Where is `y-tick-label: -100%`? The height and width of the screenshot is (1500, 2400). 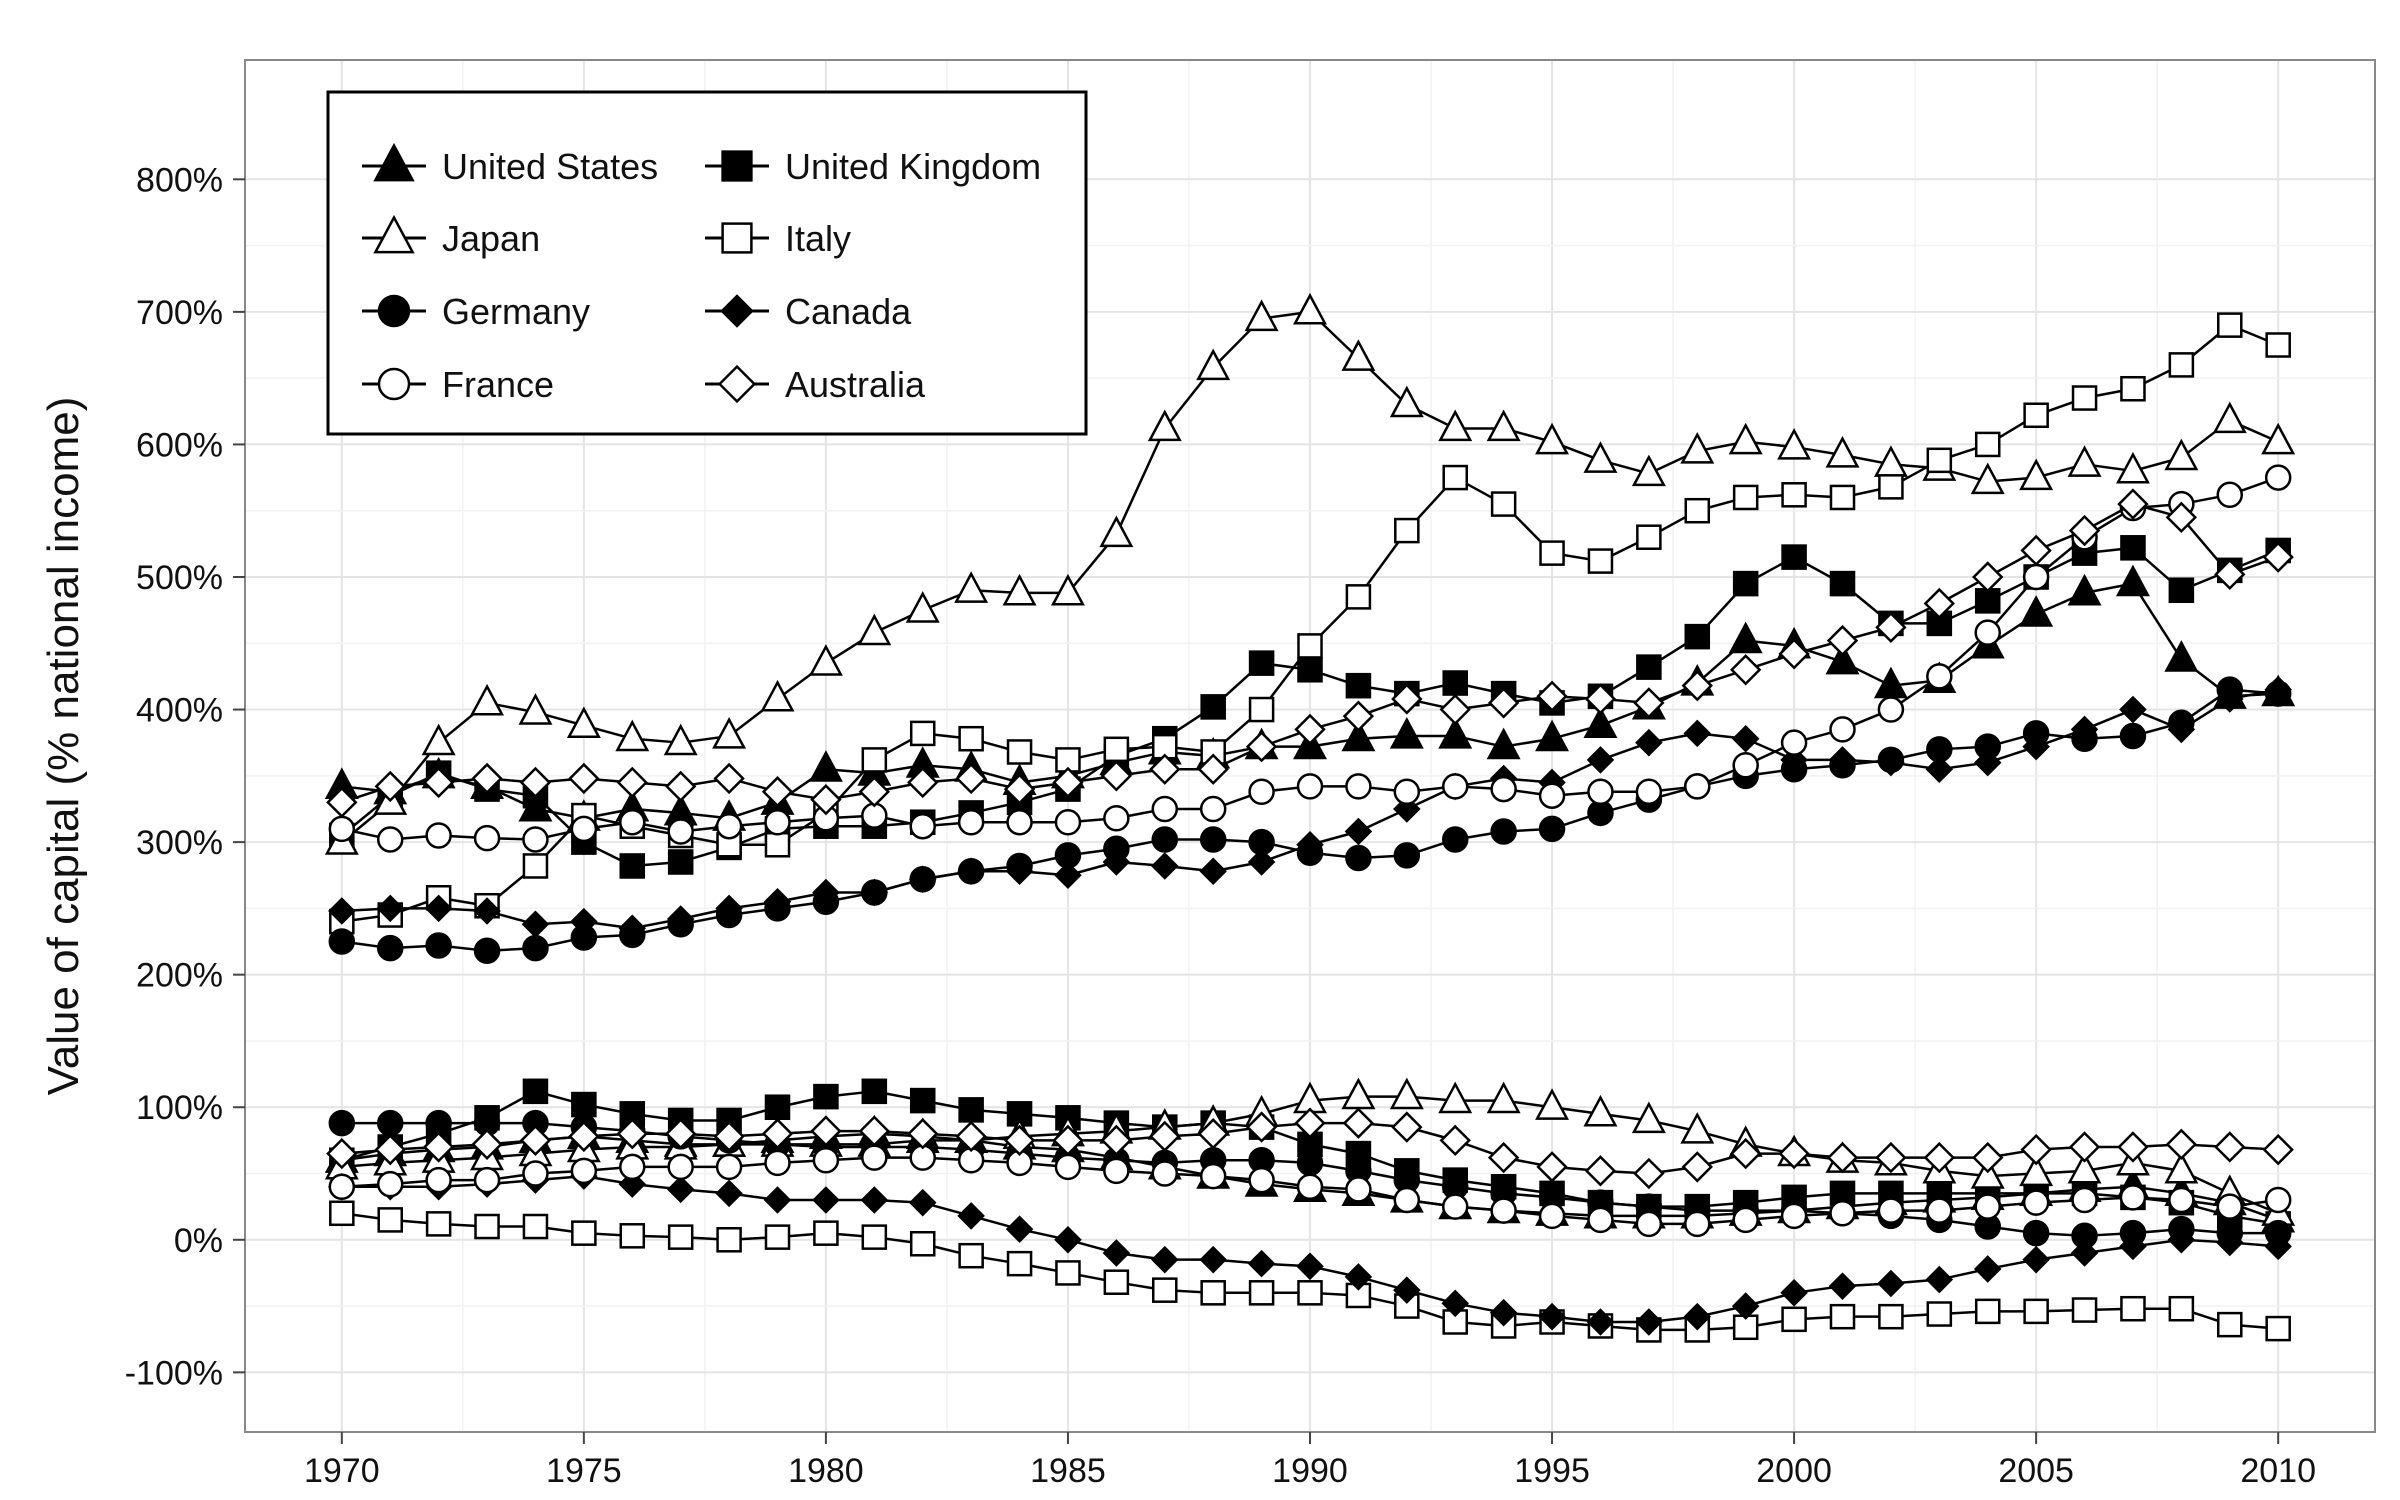 y-tick-label: -100% is located at coordinates (174, 1373).